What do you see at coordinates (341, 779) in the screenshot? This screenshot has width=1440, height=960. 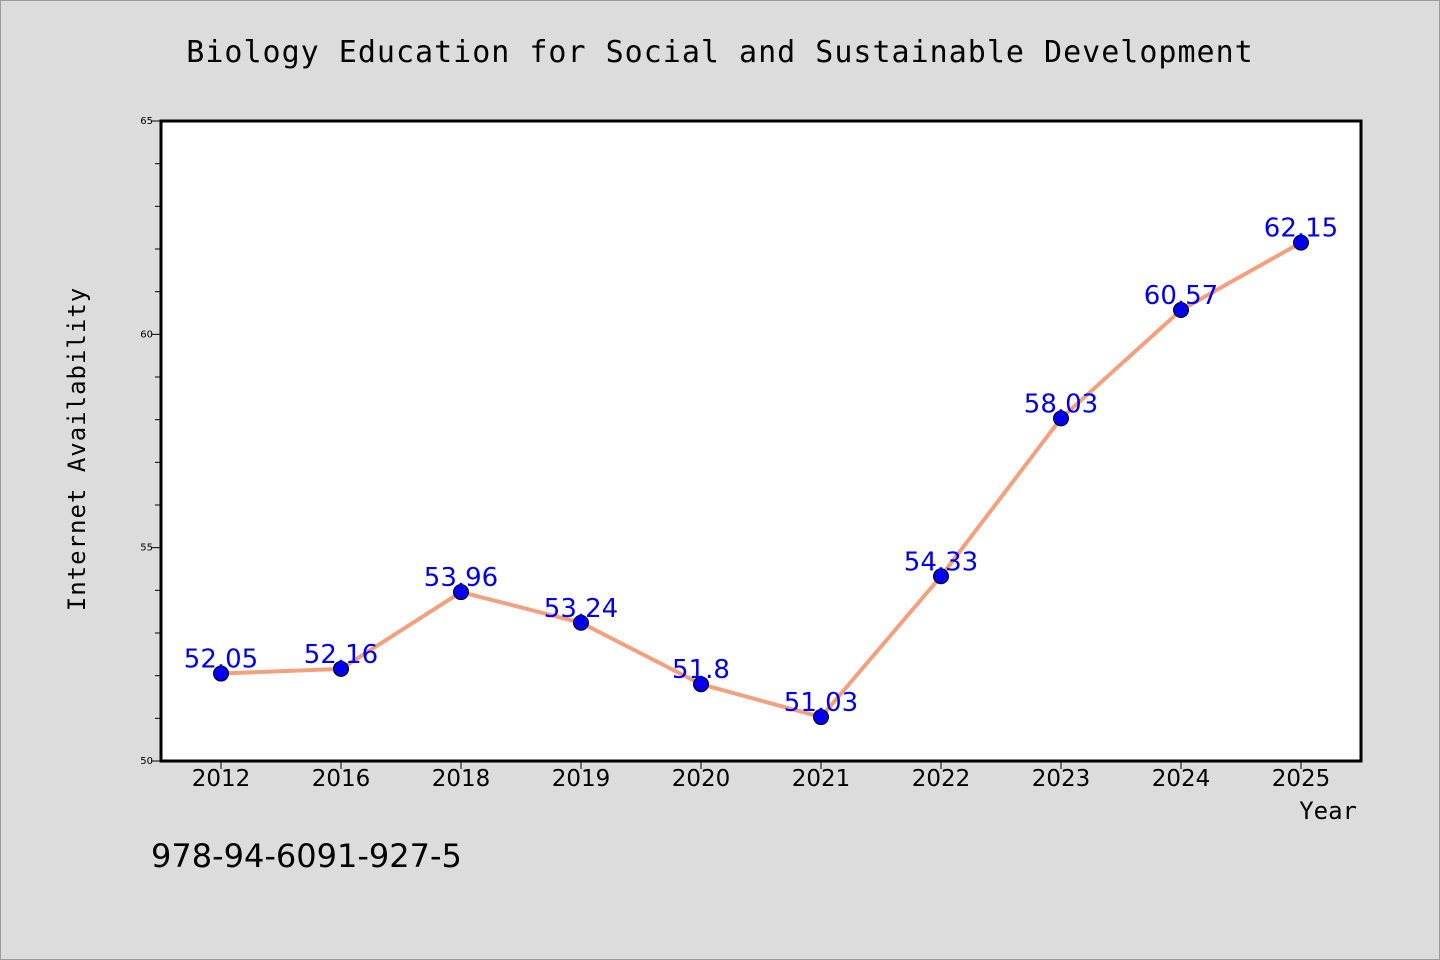 I see `x-tick-label: 2016` at bounding box center [341, 779].